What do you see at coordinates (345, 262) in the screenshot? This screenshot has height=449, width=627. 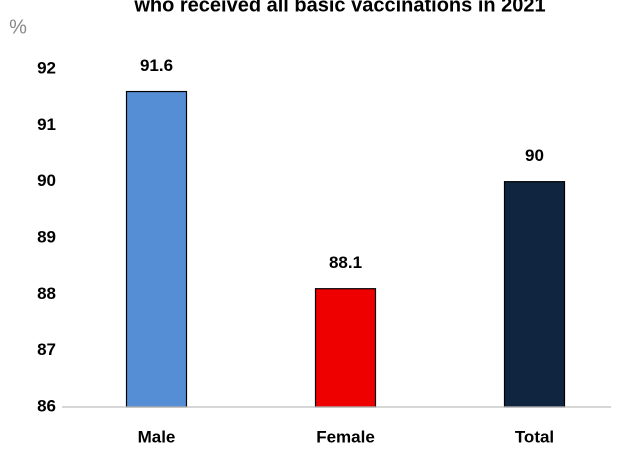 I see `value-label: 88.1` at bounding box center [345, 262].